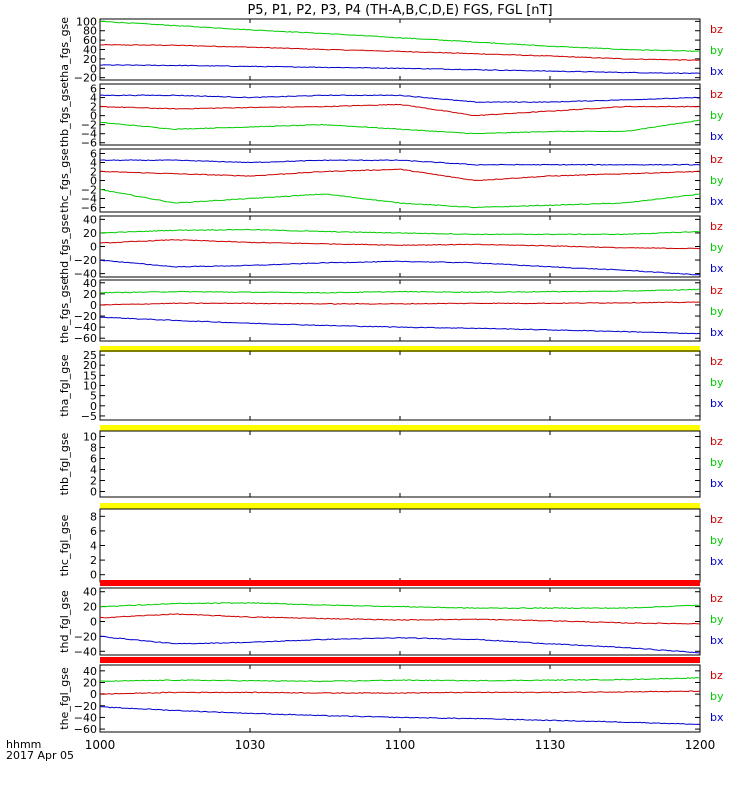  What do you see at coordinates (64, 115) in the screenshot?
I see `panel-ylabel: thb_fgs_gse` at bounding box center [64, 115].